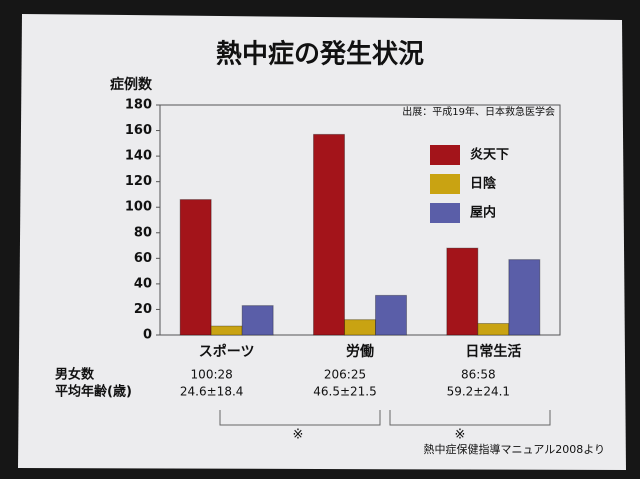 The height and width of the screenshot is (479, 640). What do you see at coordinates (483, 184) in the screenshot?
I see `legend-label: 日陰` at bounding box center [483, 184].